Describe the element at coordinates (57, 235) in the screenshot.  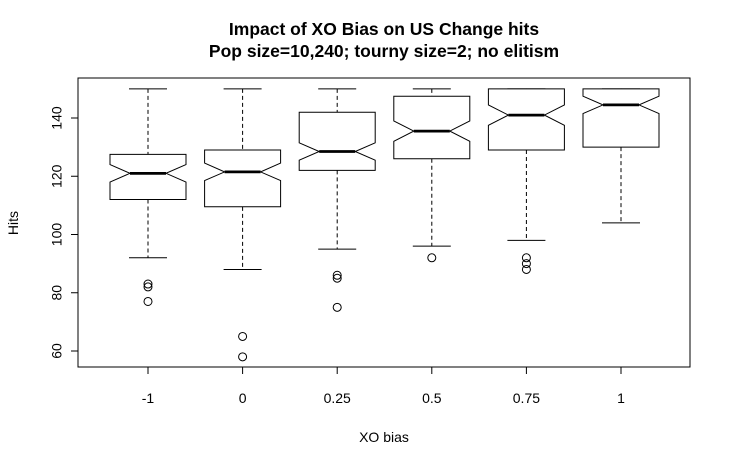
I see `y-tick-label: 100` at that location.